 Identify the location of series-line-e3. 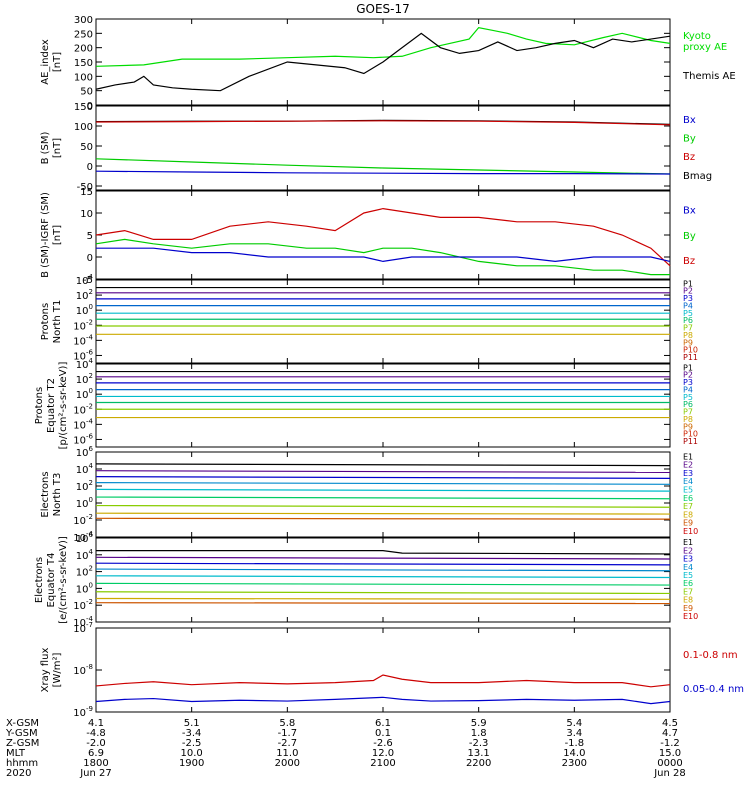
(383, 477).